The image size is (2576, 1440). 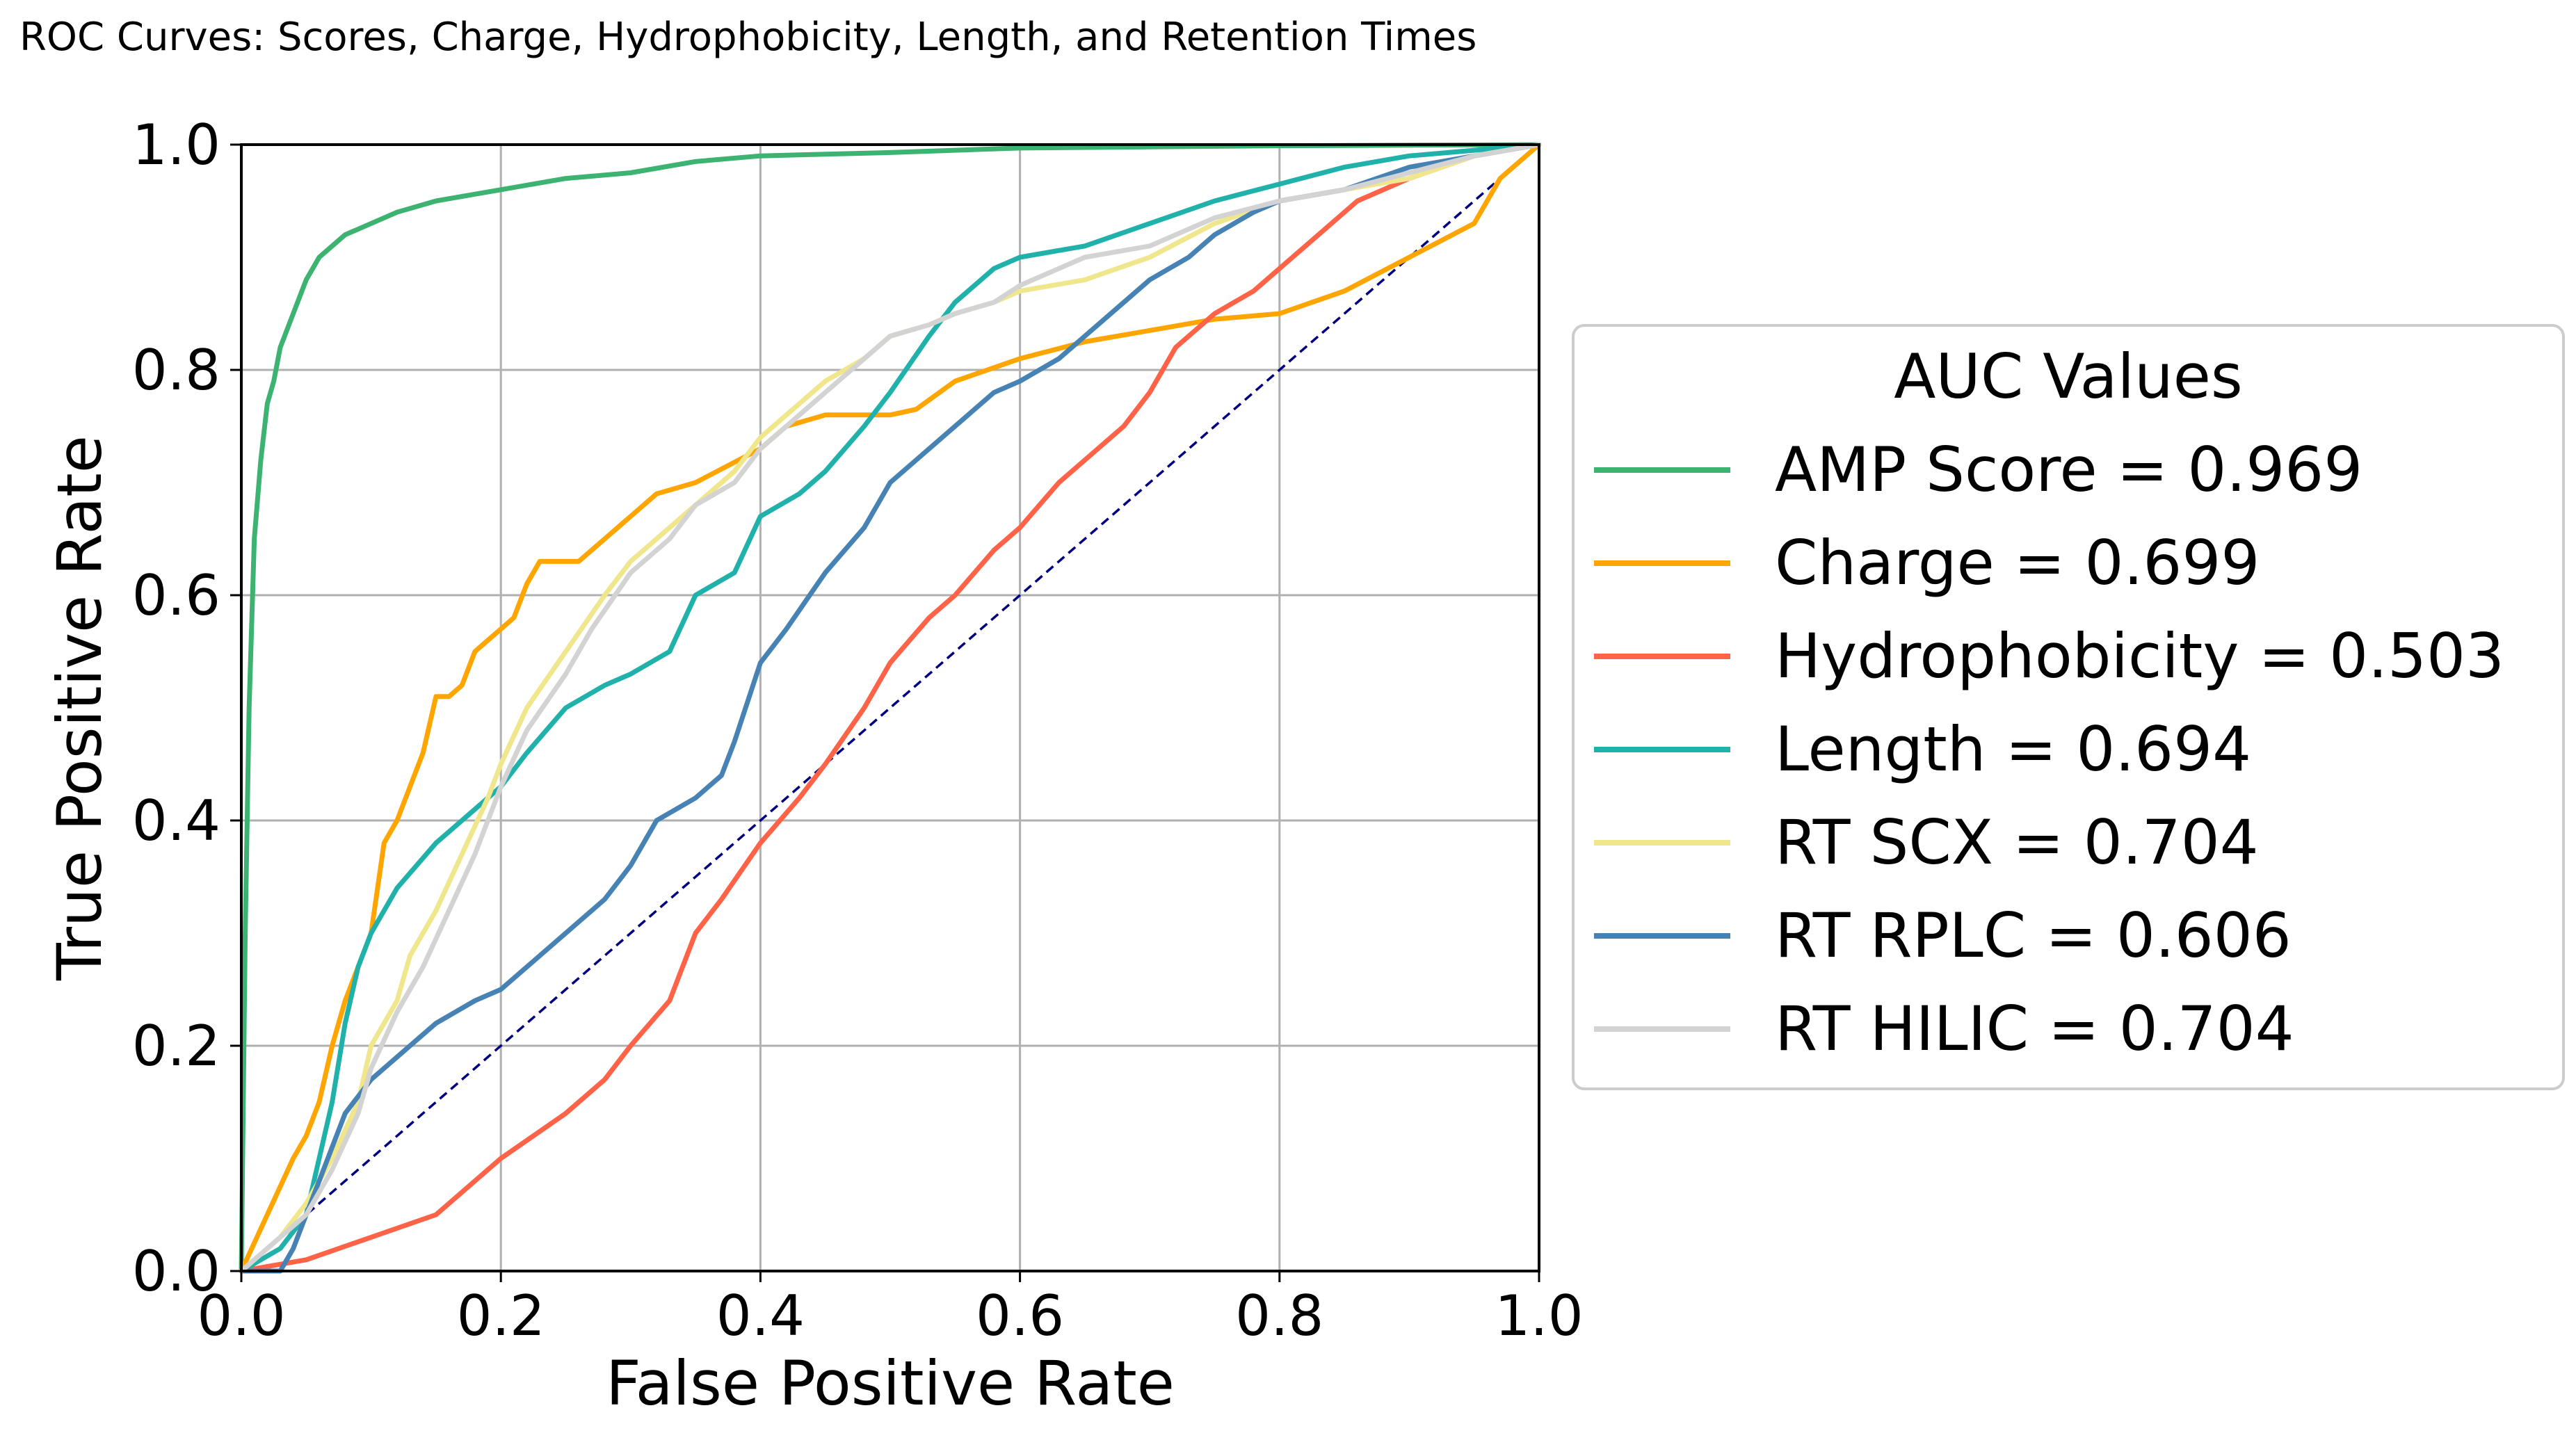 What do you see at coordinates (1539, 1316) in the screenshot?
I see `x-tick-label: 1.0` at bounding box center [1539, 1316].